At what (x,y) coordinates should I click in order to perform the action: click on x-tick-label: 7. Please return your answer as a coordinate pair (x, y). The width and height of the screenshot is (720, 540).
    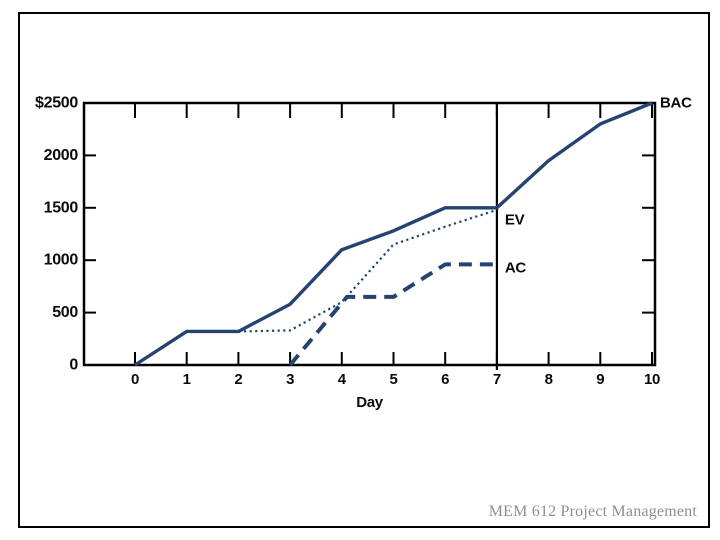
    Looking at the image, I should click on (497, 379).